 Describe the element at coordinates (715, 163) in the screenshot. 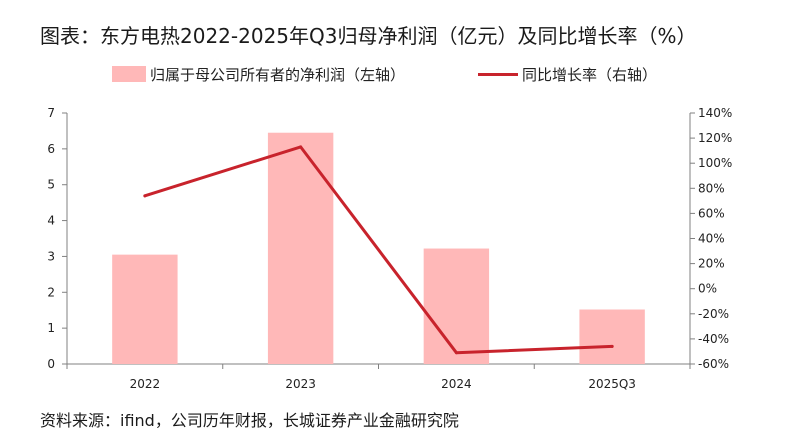

I see `right-y-tick-label: 100%` at that location.